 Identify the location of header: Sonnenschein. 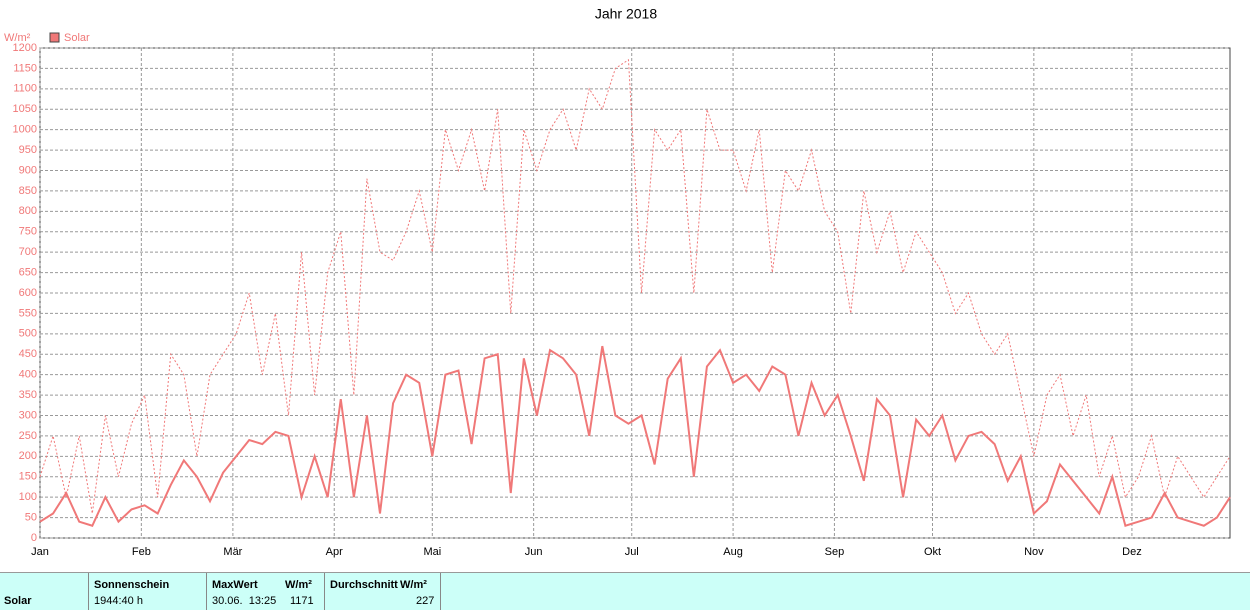
(132, 585).